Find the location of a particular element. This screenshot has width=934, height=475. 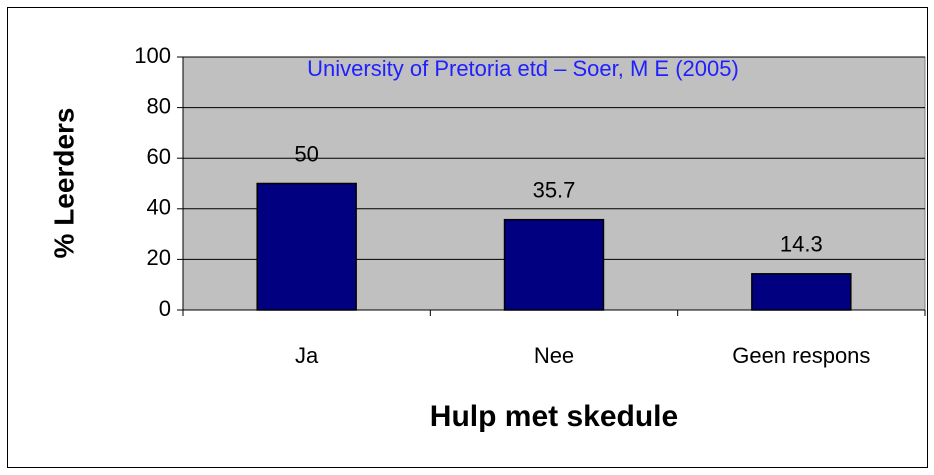

y-tick-label: 0 is located at coordinates (165, 308).